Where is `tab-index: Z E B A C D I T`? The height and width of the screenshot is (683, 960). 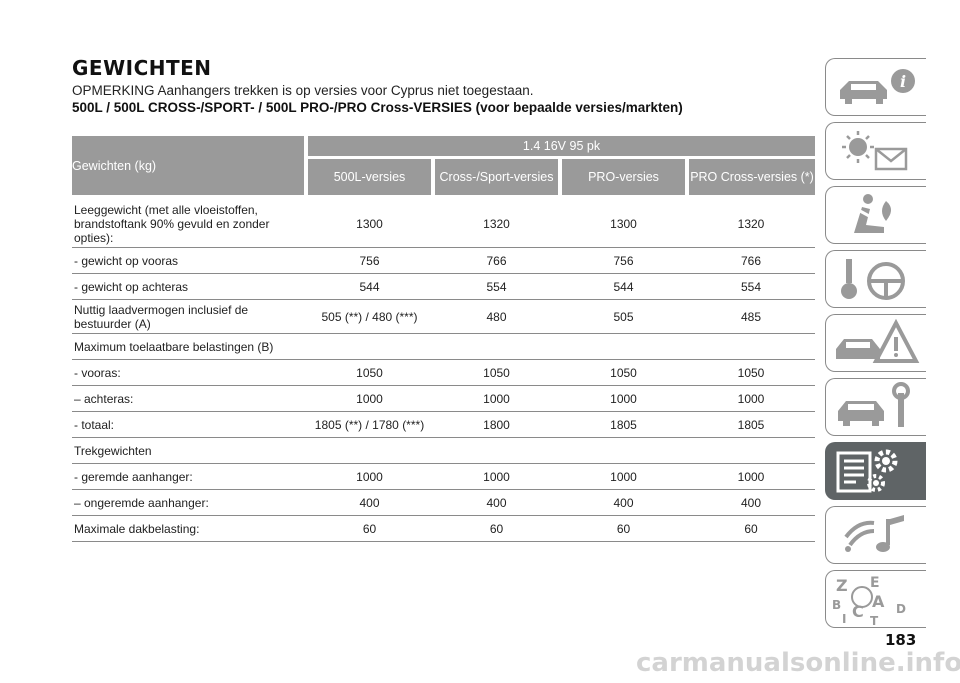
tab-index: Z E B A C D I T is located at coordinates (875, 599).